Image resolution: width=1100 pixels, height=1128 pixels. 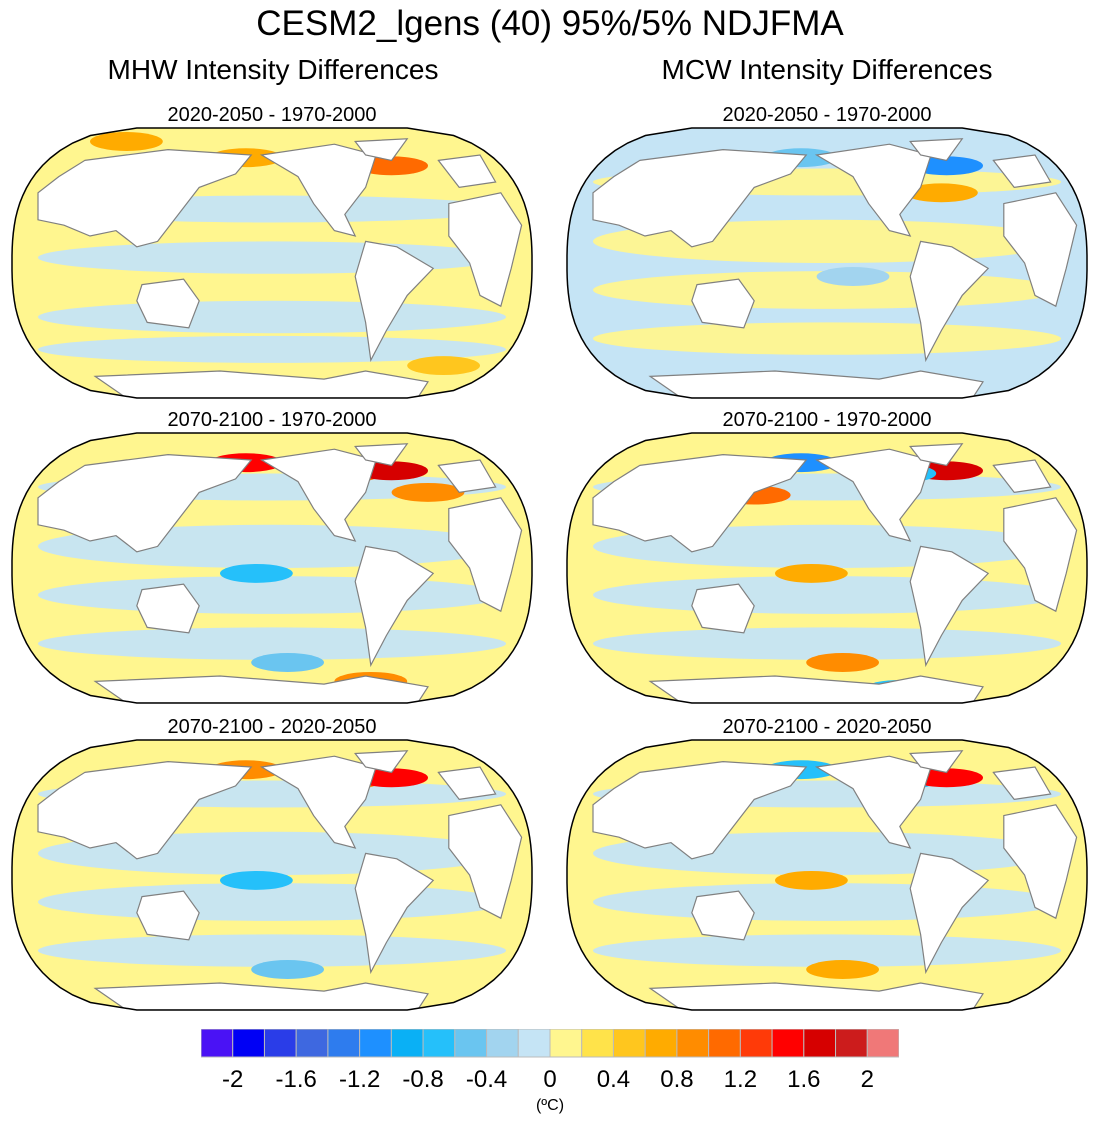 I want to click on panel-title-mhw-1: 2020-2050 - 1970-2000, so click(x=272, y=115).